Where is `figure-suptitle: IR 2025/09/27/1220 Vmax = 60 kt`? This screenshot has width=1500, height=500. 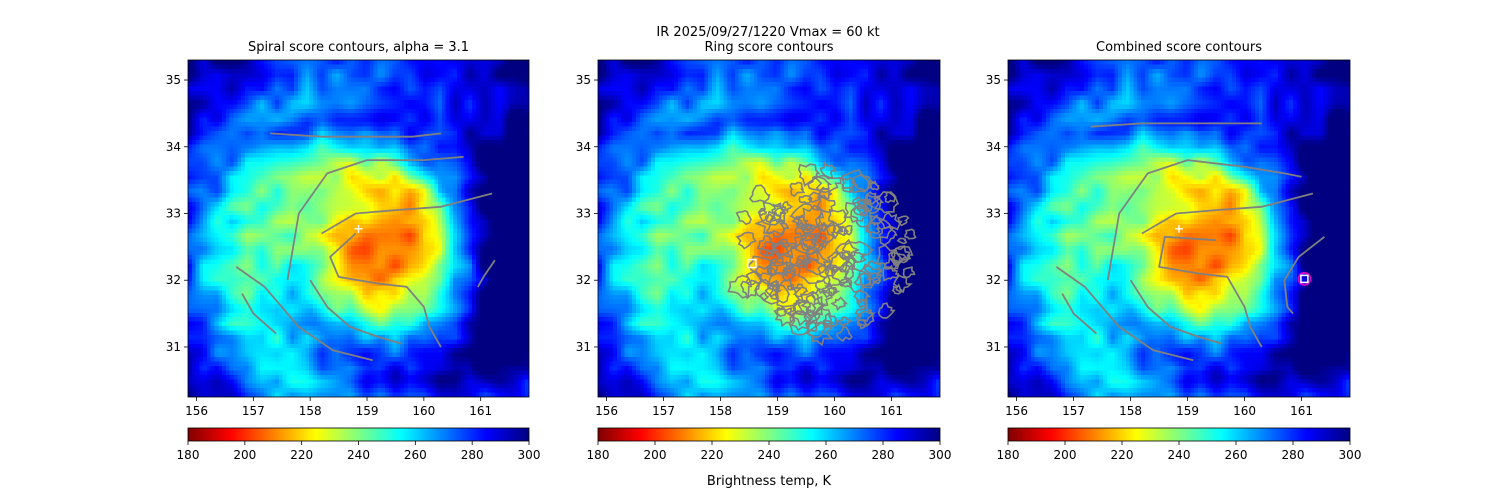 figure-suptitle: IR 2025/09/27/1220 Vmax = 60 kt is located at coordinates (767, 32).